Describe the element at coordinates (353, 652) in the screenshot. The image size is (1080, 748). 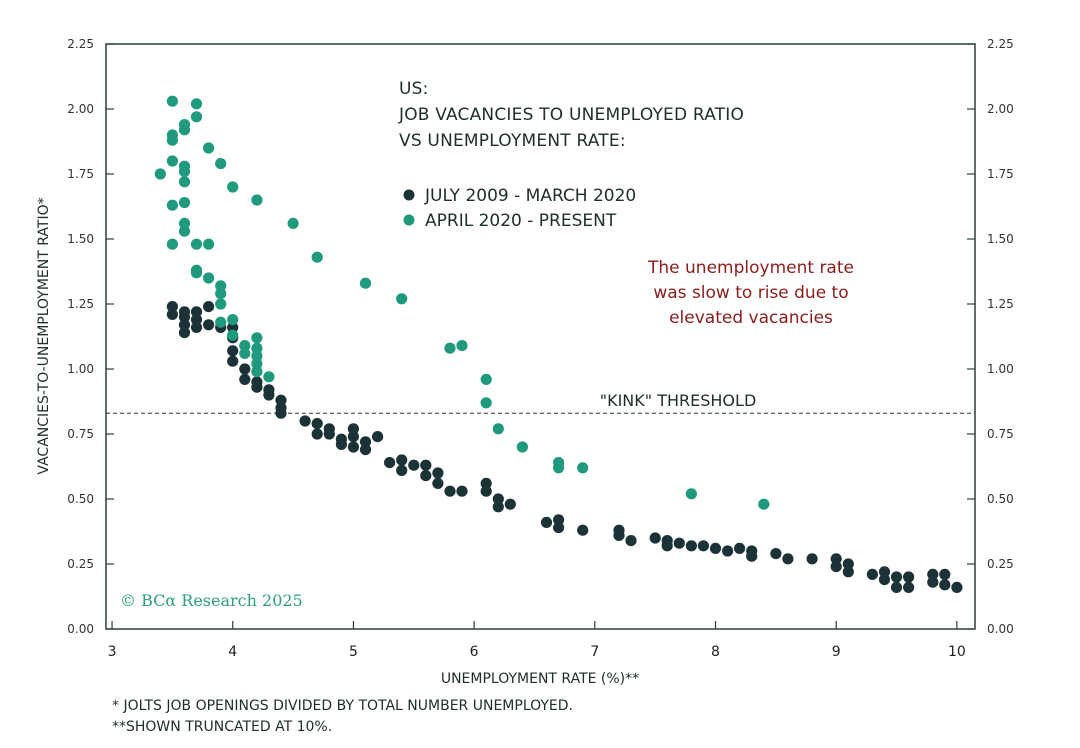
I see `x-tick-label: 5` at that location.